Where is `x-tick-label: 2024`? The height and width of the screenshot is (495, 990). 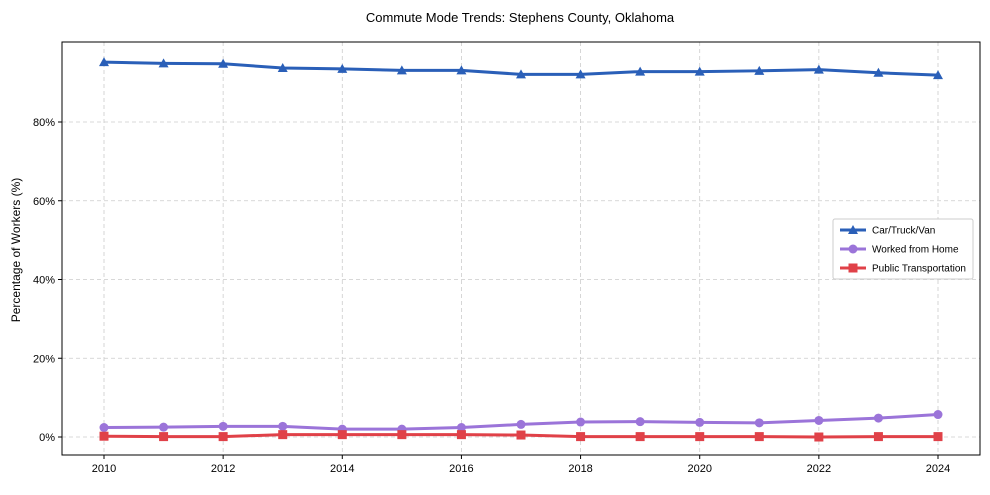 x-tick-label: 2024 is located at coordinates (938, 469).